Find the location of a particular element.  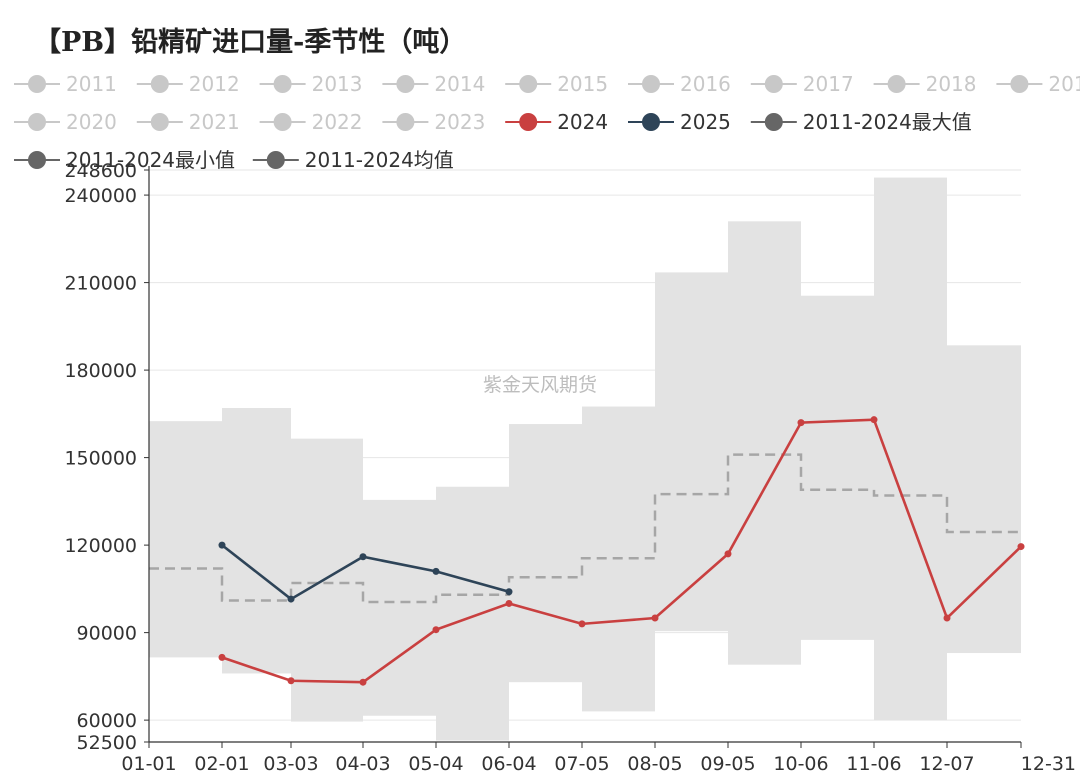

y-tick-label: 60000 is located at coordinates (107, 721).